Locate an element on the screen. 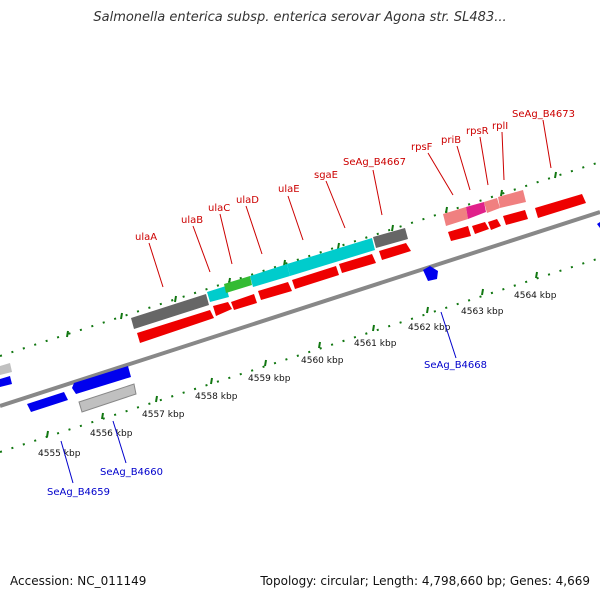 The image size is (600, 600). accession-label: Accession: NC_011149 is located at coordinates (78, 581).